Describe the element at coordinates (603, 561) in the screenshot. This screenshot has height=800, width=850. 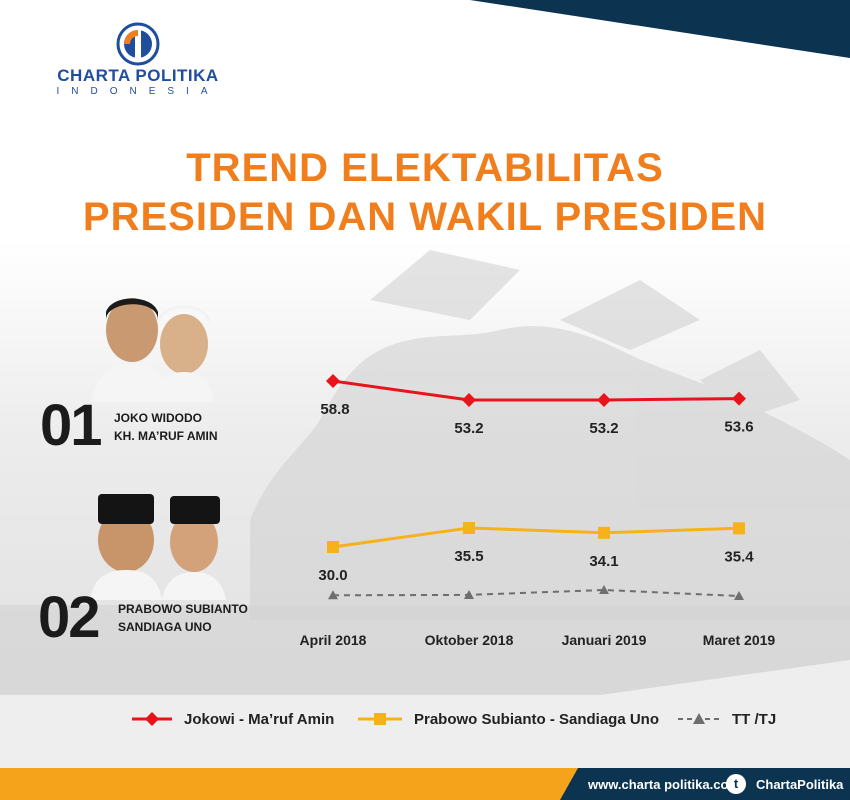
I see `data-label-s1-2: 34.1` at that location.